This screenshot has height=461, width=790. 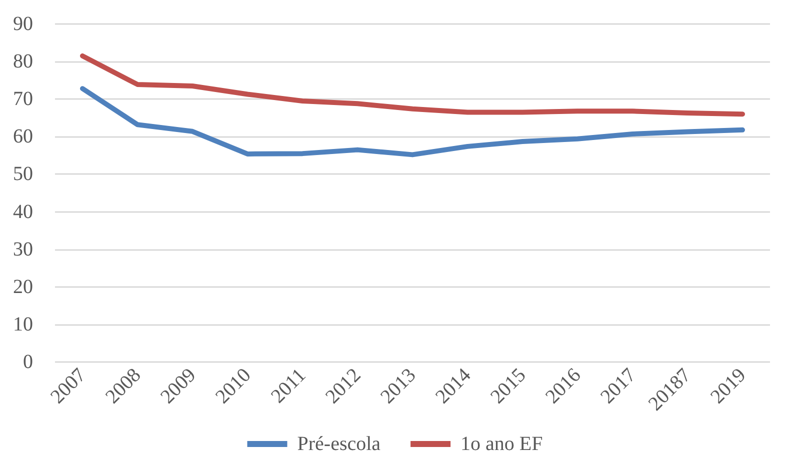 I want to click on y-tick-label: 40, so click(x=23, y=211).